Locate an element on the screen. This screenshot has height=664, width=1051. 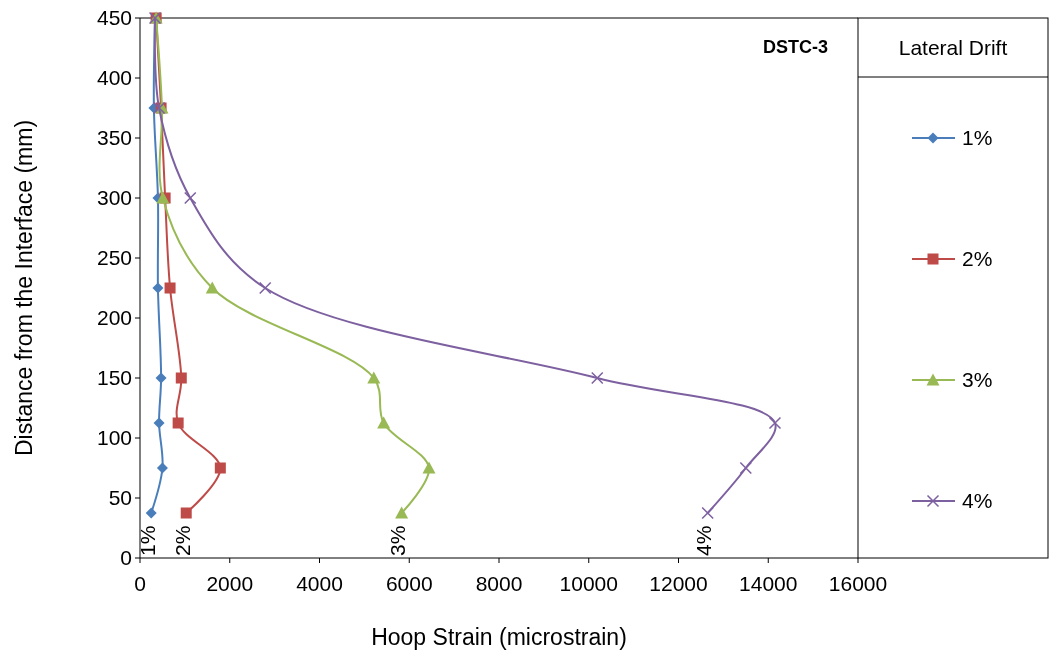
x-tick-label: 0 is located at coordinates (140, 583).